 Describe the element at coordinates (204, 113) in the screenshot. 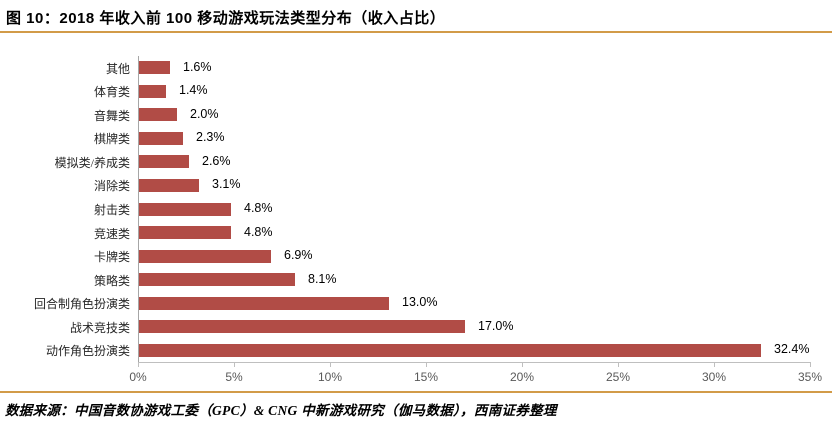

I see `value-label: 2.0%` at that location.